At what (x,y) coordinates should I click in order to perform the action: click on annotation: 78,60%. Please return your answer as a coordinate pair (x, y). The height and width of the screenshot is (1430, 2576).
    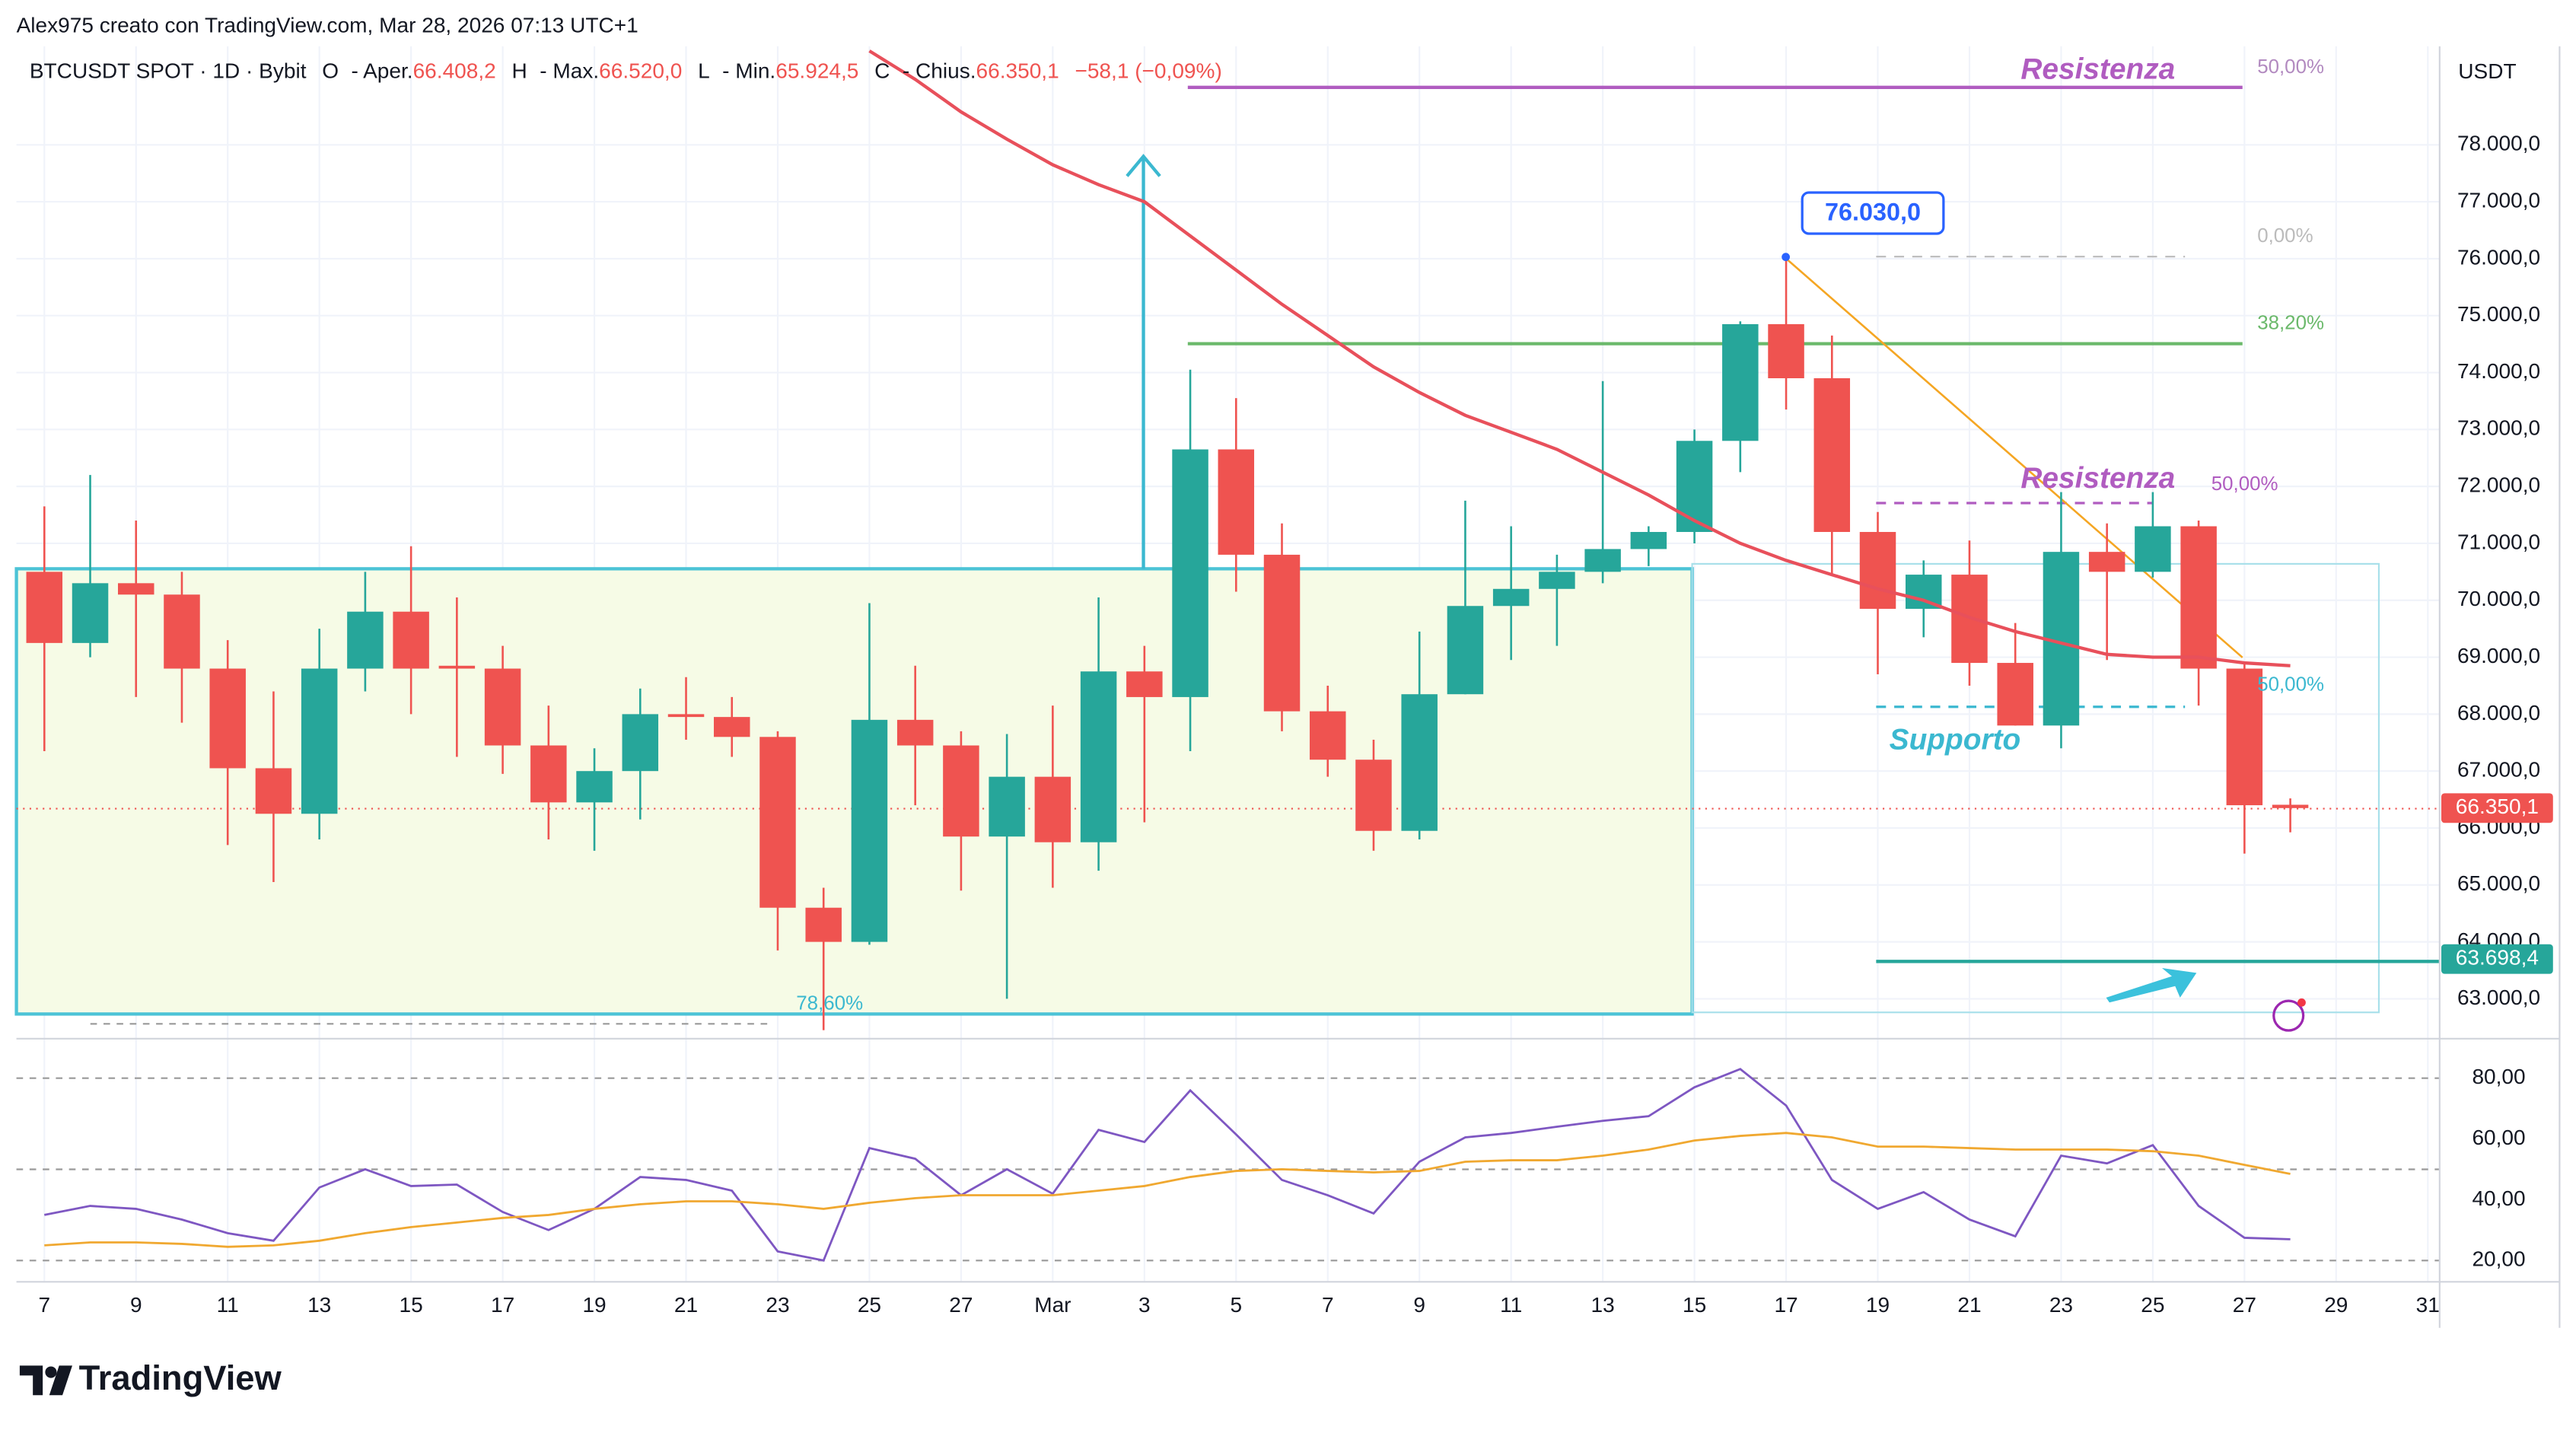
    Looking at the image, I should click on (829, 1003).